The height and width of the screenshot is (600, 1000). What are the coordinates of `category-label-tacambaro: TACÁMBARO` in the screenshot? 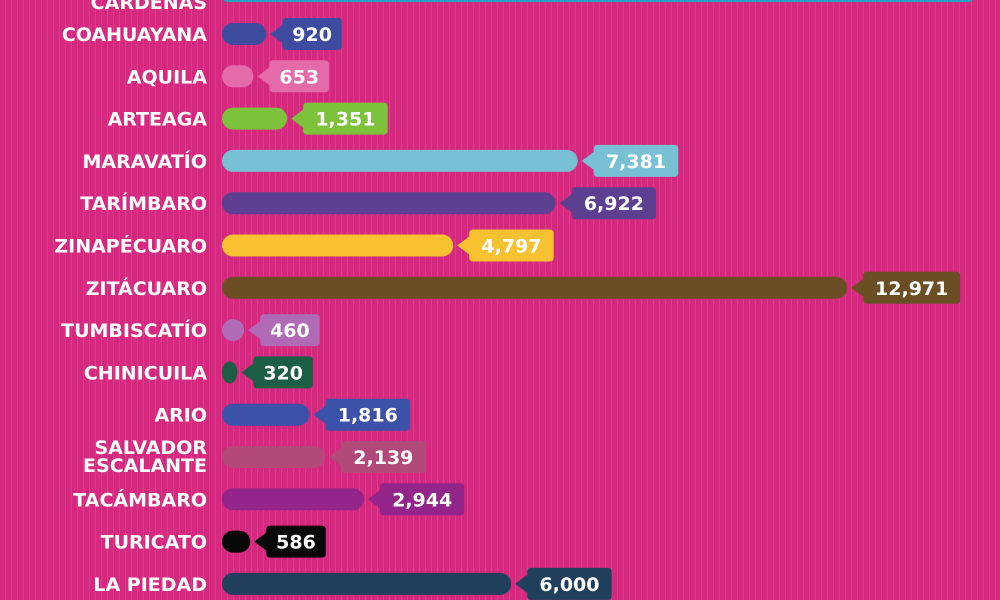 It's located at (140, 499).